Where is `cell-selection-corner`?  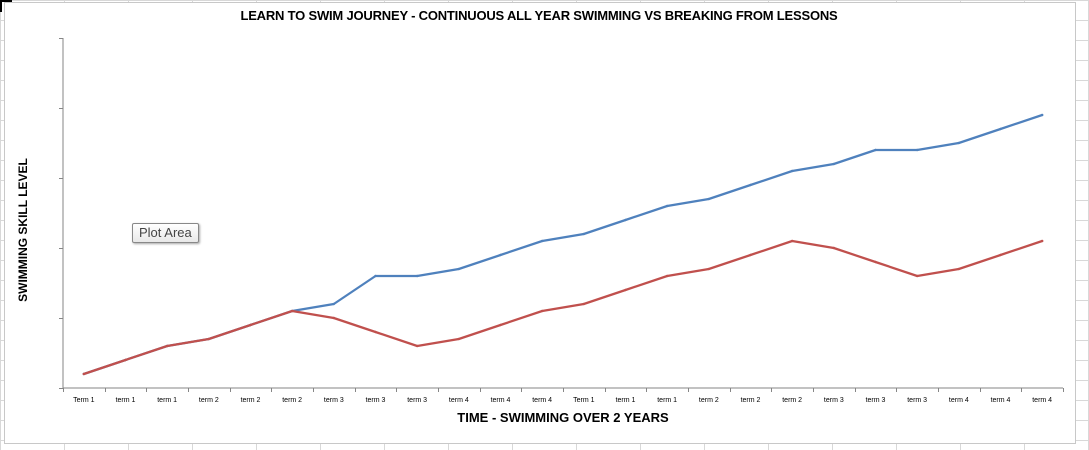
cell-selection-corner is located at coordinates (6, 6).